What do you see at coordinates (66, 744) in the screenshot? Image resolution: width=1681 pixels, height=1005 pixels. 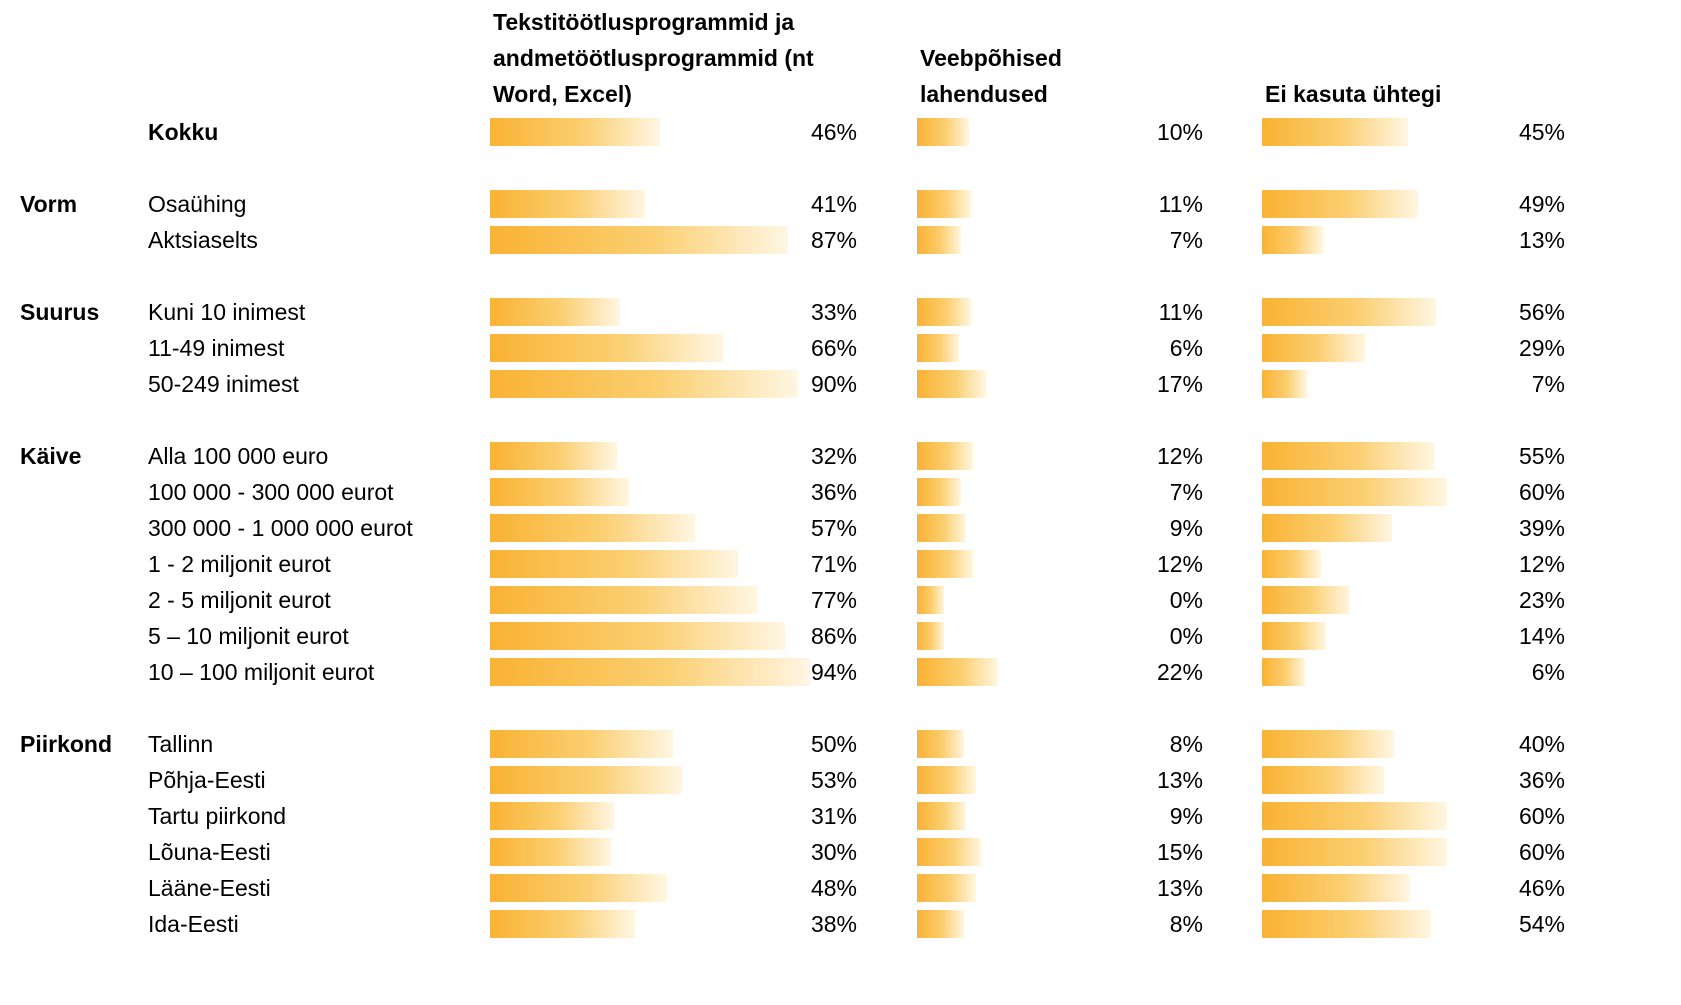 I see `group-label: Piirkond` at bounding box center [66, 744].